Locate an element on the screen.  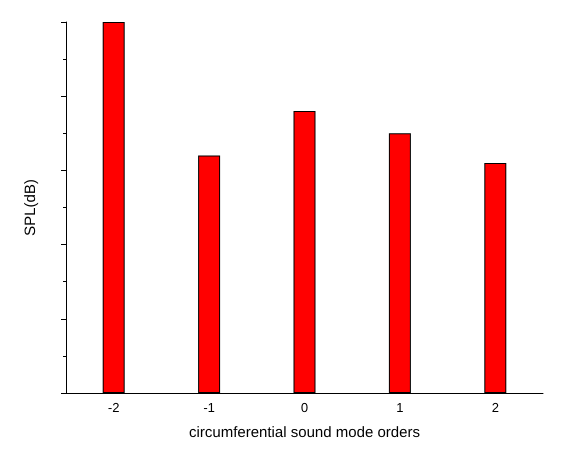
x-tick-label: -1 is located at coordinates (209, 407).